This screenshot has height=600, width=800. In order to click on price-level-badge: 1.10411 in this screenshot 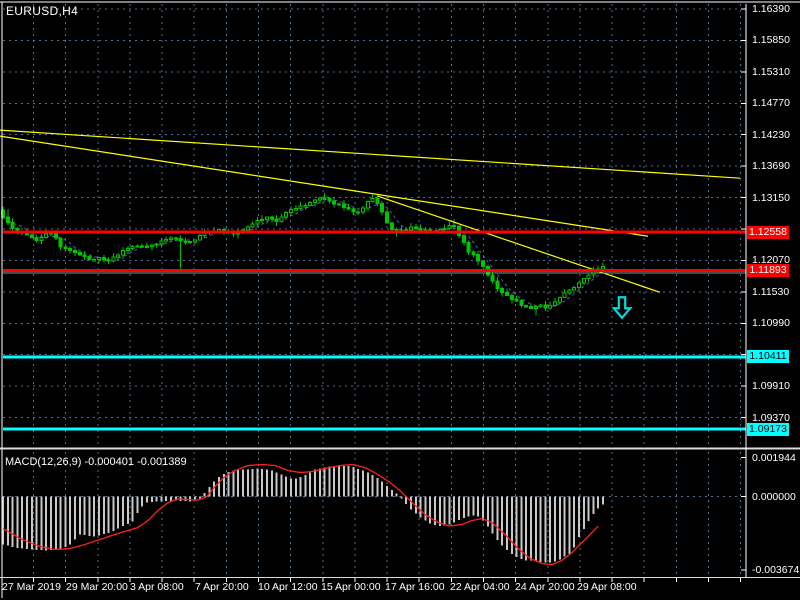, I will do `click(768, 357)`.